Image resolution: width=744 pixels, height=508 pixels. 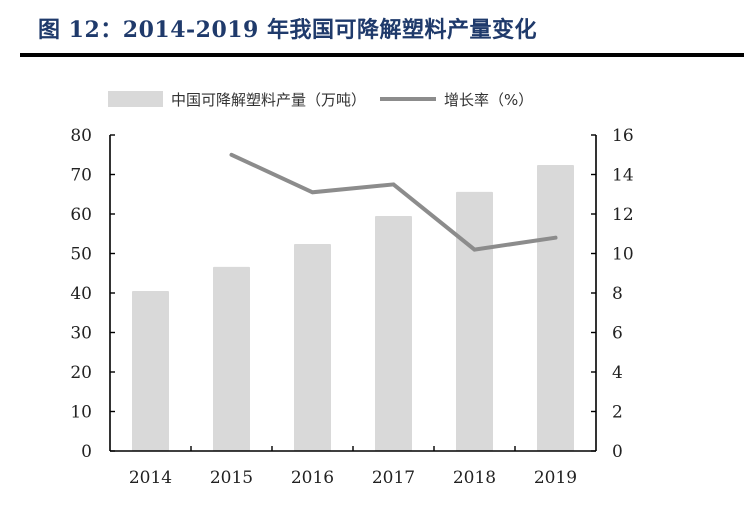 I want to click on bar-2019, so click(x=555, y=308).